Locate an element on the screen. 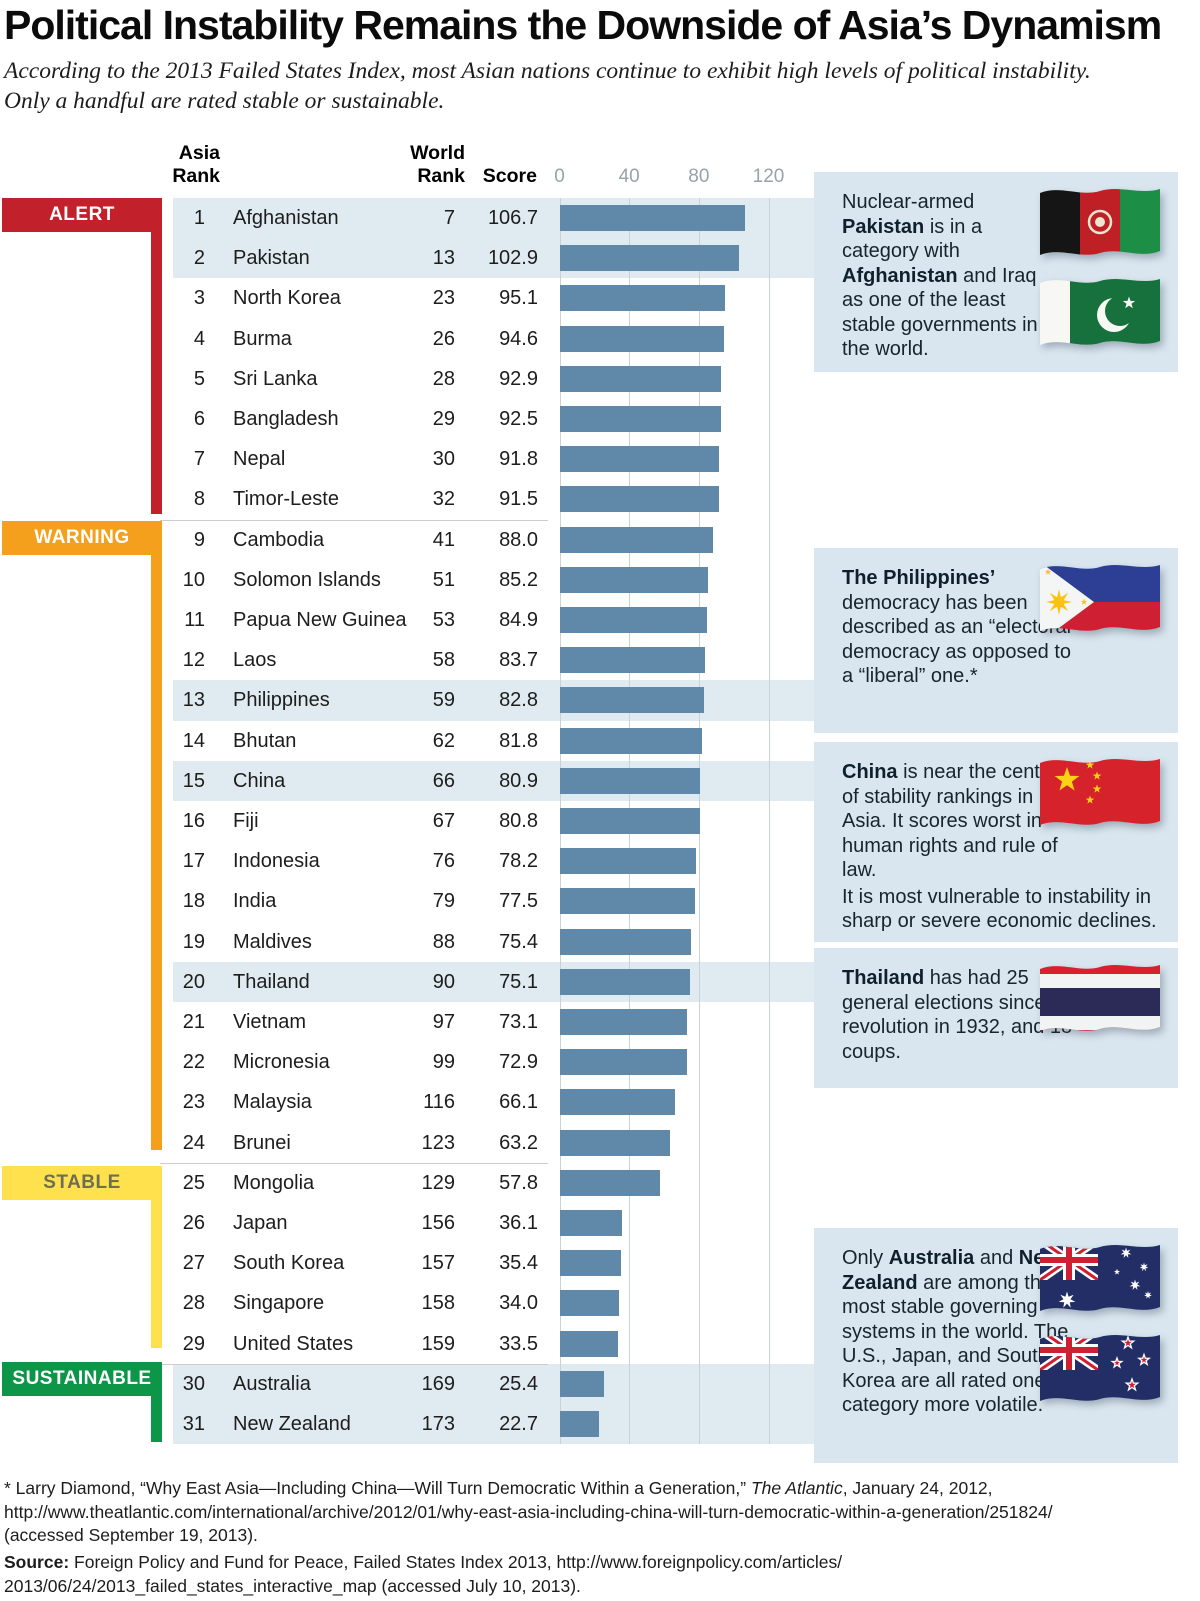 The width and height of the screenshot is (1200, 1601). score-bar-afghanistan is located at coordinates (652, 218).